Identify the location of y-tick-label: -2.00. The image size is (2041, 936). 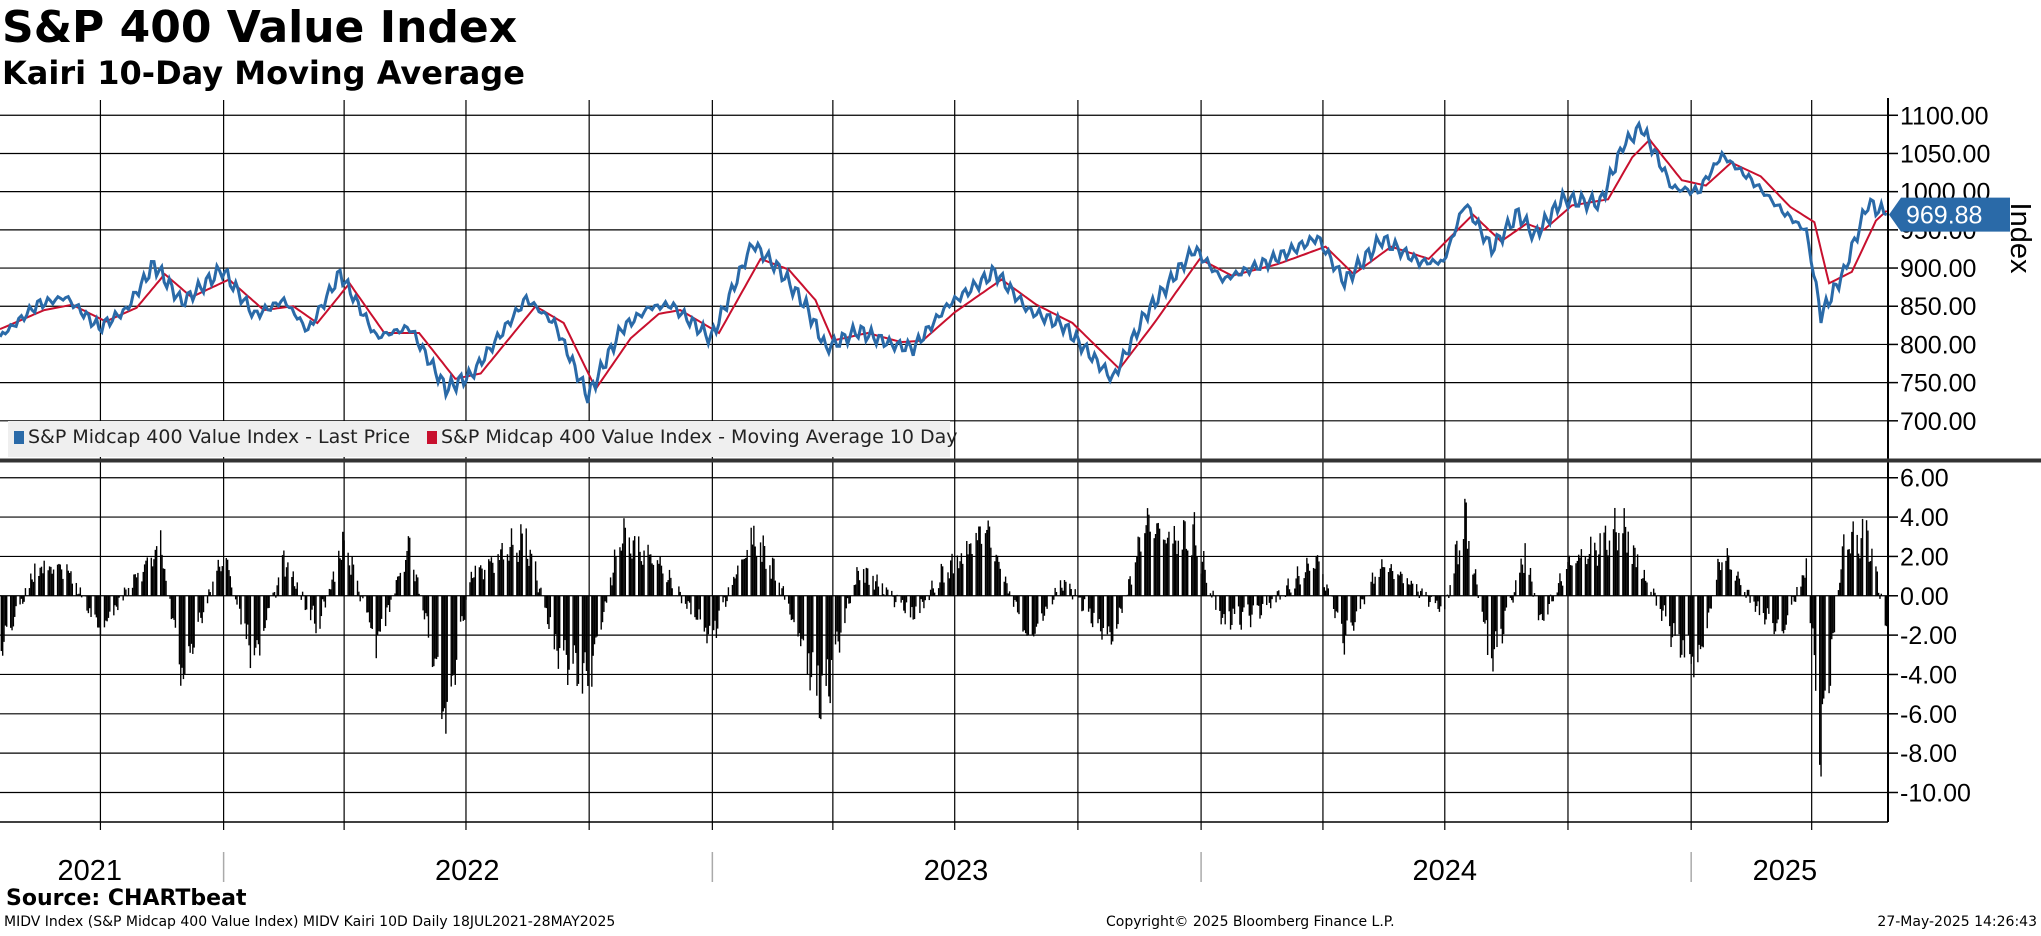
(1928, 636).